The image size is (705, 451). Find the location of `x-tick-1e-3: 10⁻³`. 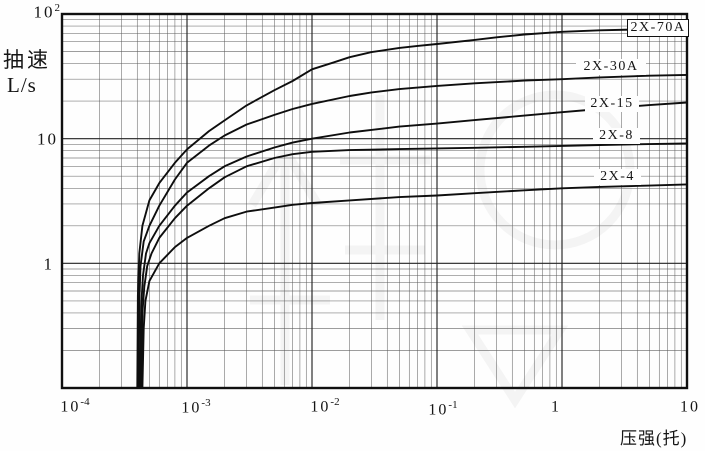

x-tick-1e-3: 10⁻³ is located at coordinates (196, 407).